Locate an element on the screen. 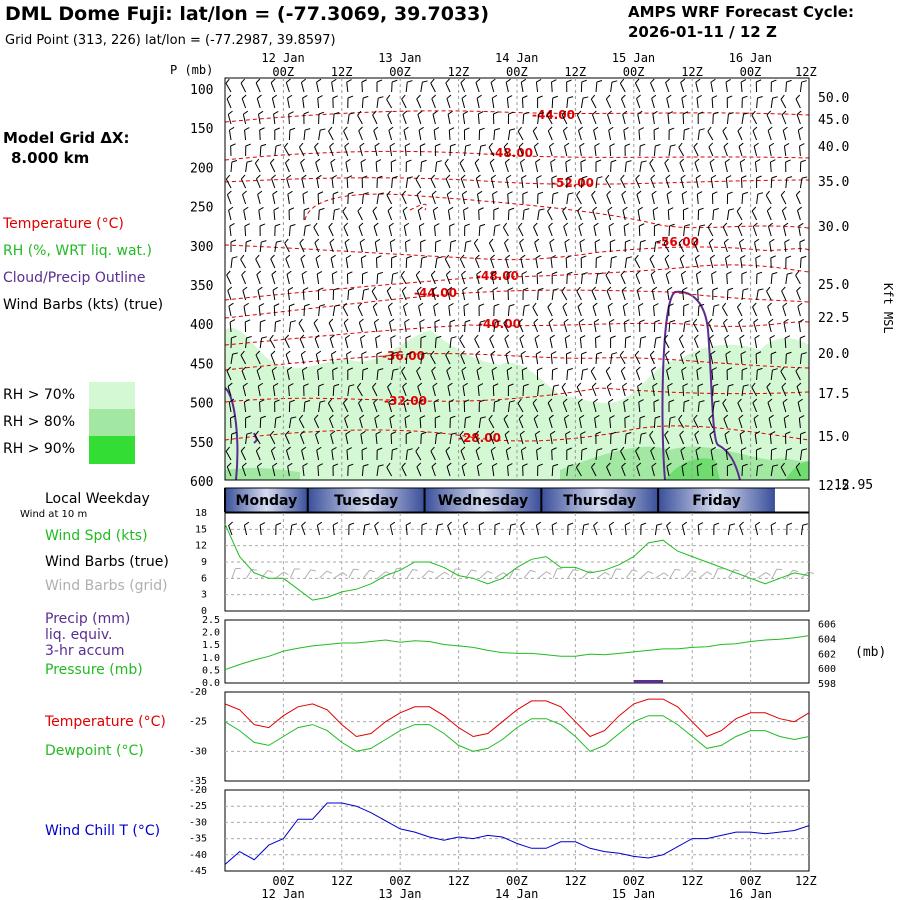 Image resolution: width=900 pixels, height=900 pixels. model-grid-label: Model Grid ΔX: is located at coordinates (66, 138).